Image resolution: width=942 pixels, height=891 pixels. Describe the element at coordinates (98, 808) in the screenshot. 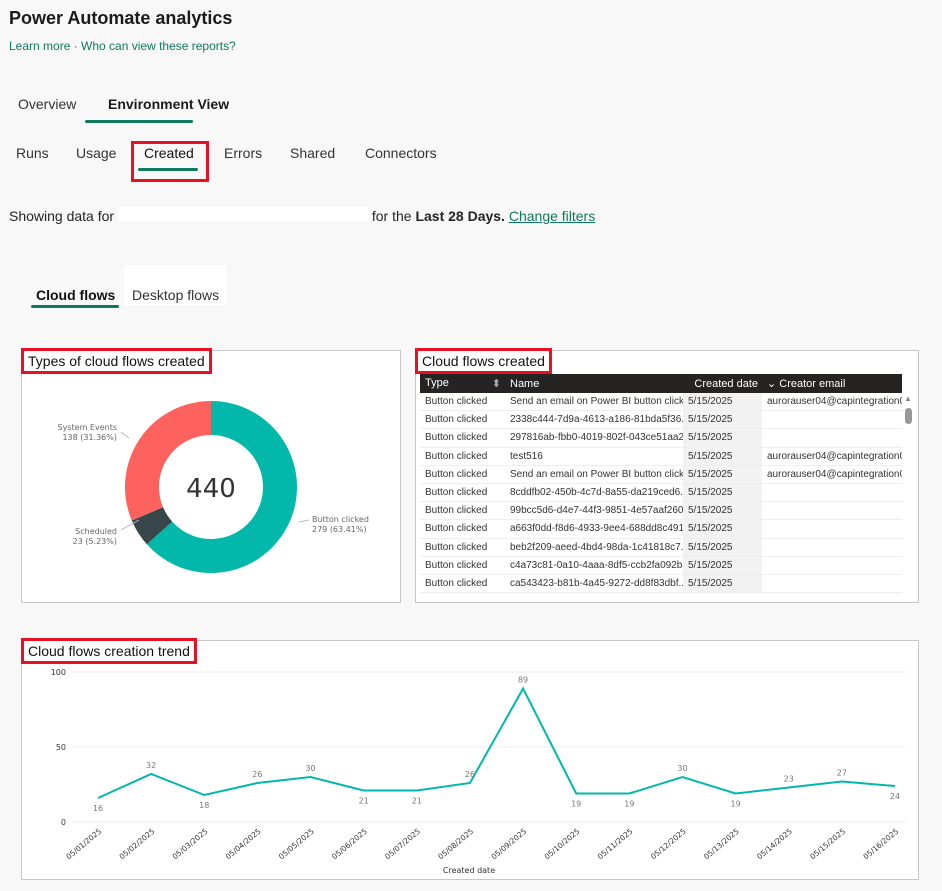

I see `data-label: 16` at that location.